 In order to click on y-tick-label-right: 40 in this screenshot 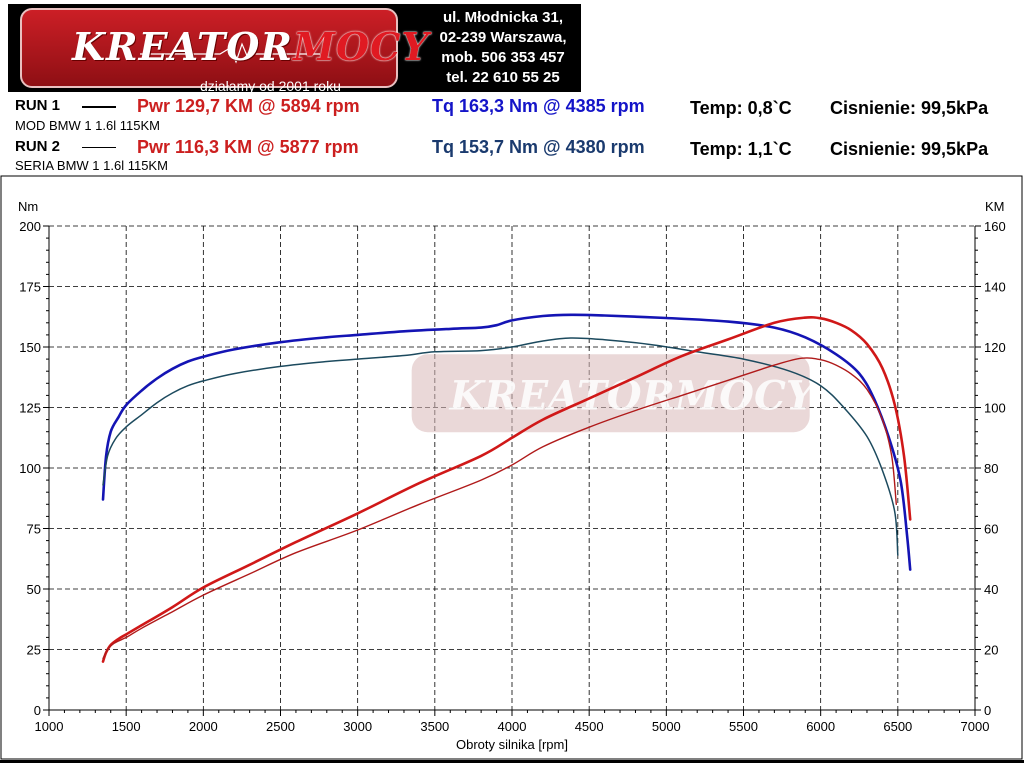, I will do `click(991, 589)`.